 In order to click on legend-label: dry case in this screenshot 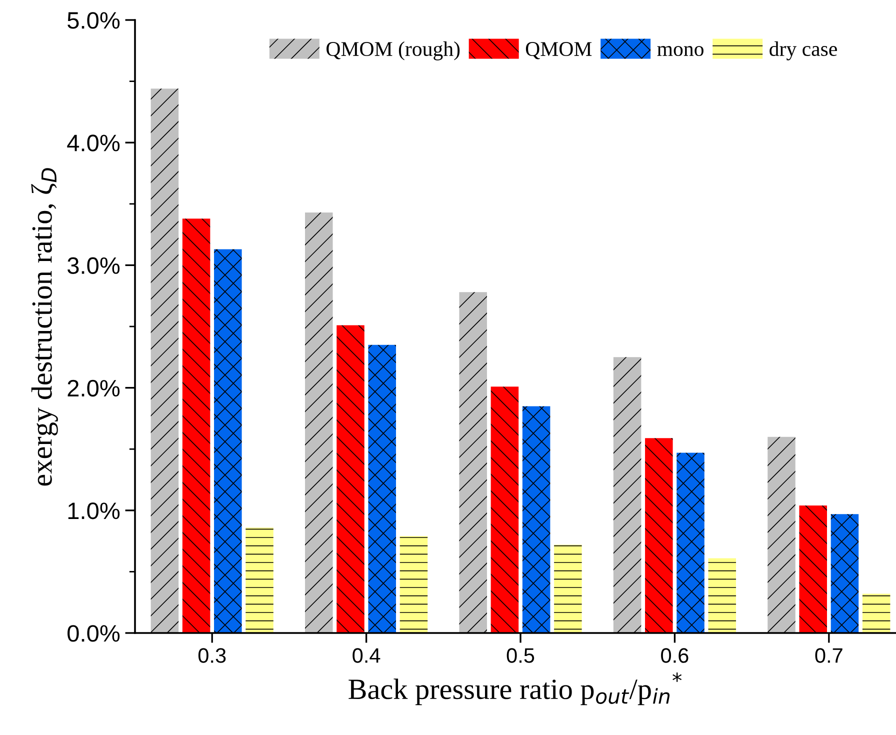, I will do `click(803, 50)`.